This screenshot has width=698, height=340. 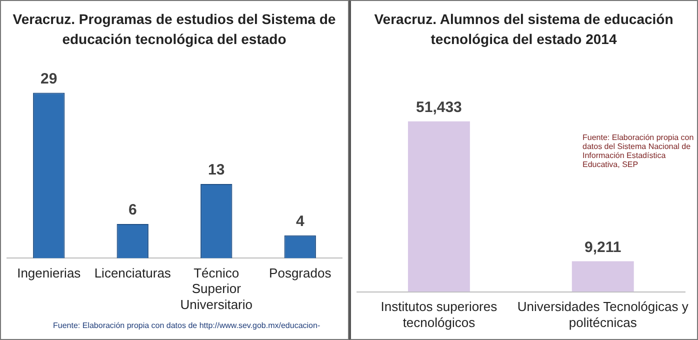 I want to click on data-label: 29, so click(x=49, y=79).